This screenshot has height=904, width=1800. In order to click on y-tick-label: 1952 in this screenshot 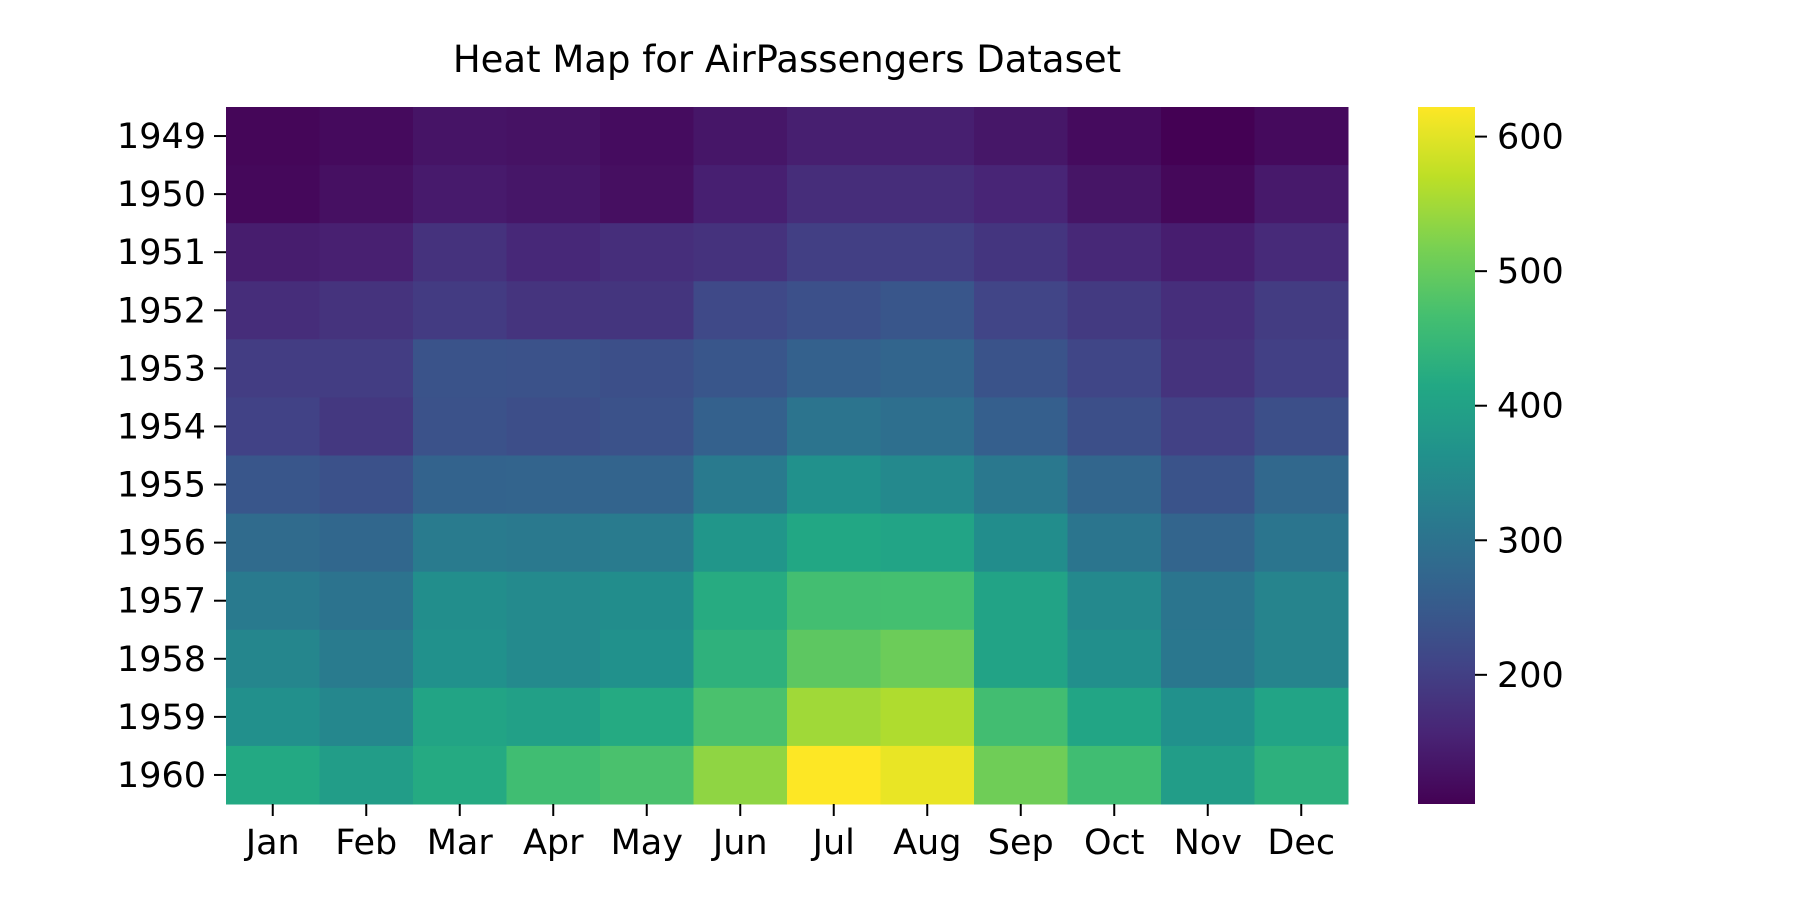, I will do `click(161, 311)`.